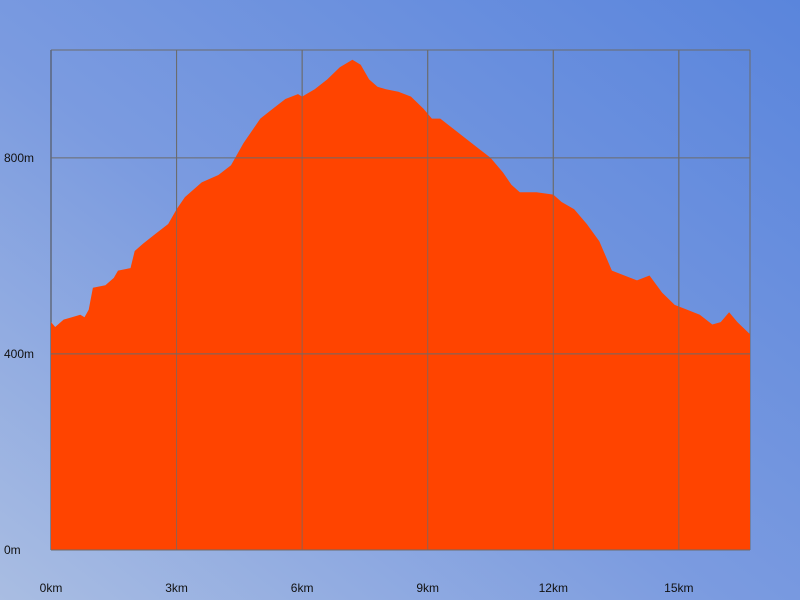 This screenshot has width=800, height=600. I want to click on y-tick-label: 800m, so click(19, 158).